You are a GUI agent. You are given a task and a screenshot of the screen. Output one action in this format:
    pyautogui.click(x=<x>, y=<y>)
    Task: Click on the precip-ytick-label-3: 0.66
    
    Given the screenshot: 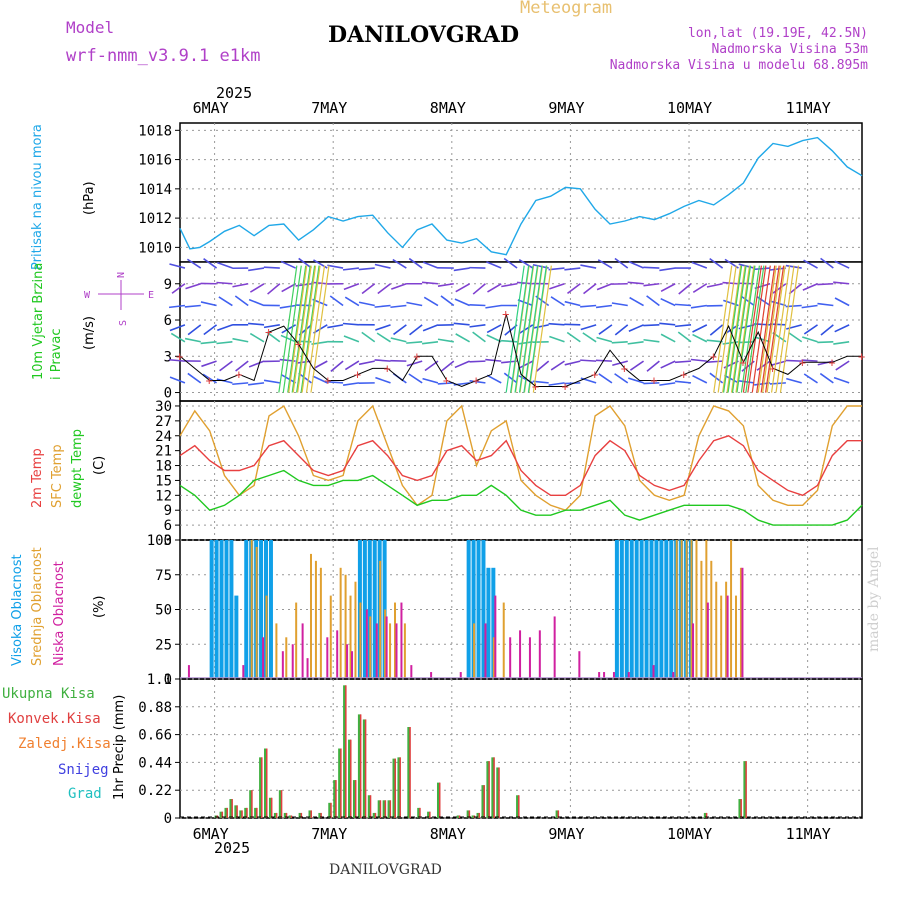 What is the action you would take?
    pyautogui.click(x=155, y=736)
    